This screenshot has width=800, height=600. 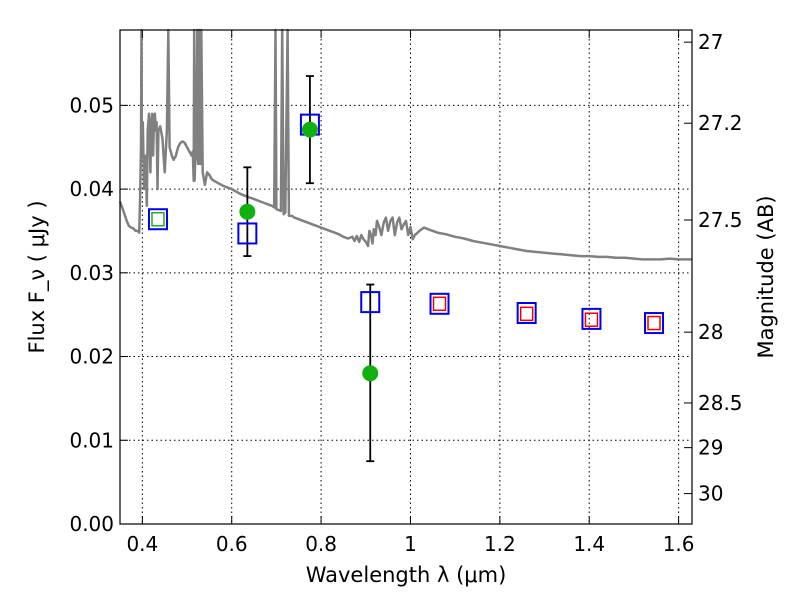 I want to click on x-axis-title: Wavelength λ (μm), so click(x=406, y=575).